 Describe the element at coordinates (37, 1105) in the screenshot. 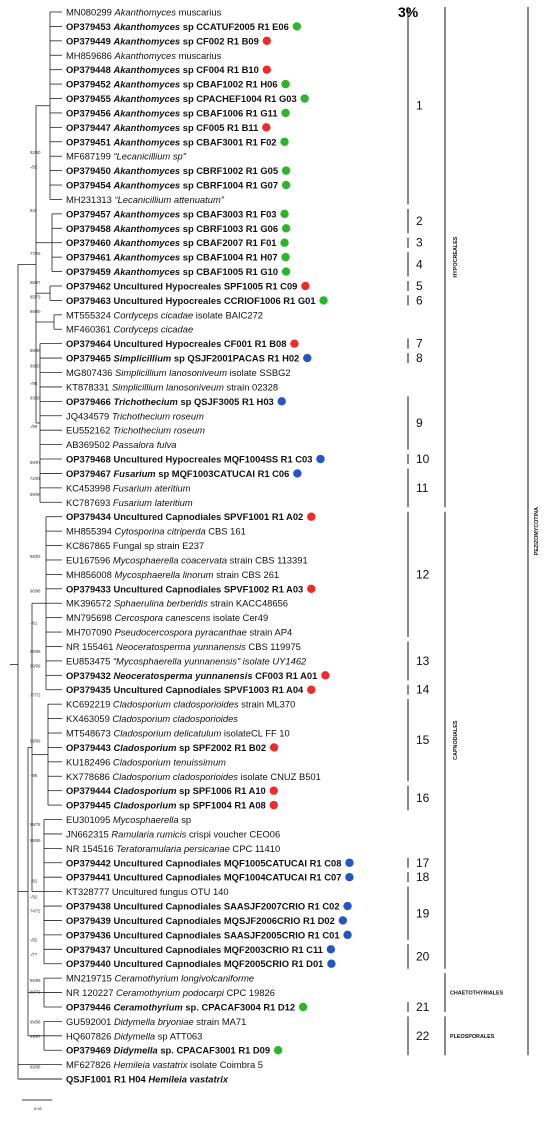

I see `scale-bar: 0.02` at that location.